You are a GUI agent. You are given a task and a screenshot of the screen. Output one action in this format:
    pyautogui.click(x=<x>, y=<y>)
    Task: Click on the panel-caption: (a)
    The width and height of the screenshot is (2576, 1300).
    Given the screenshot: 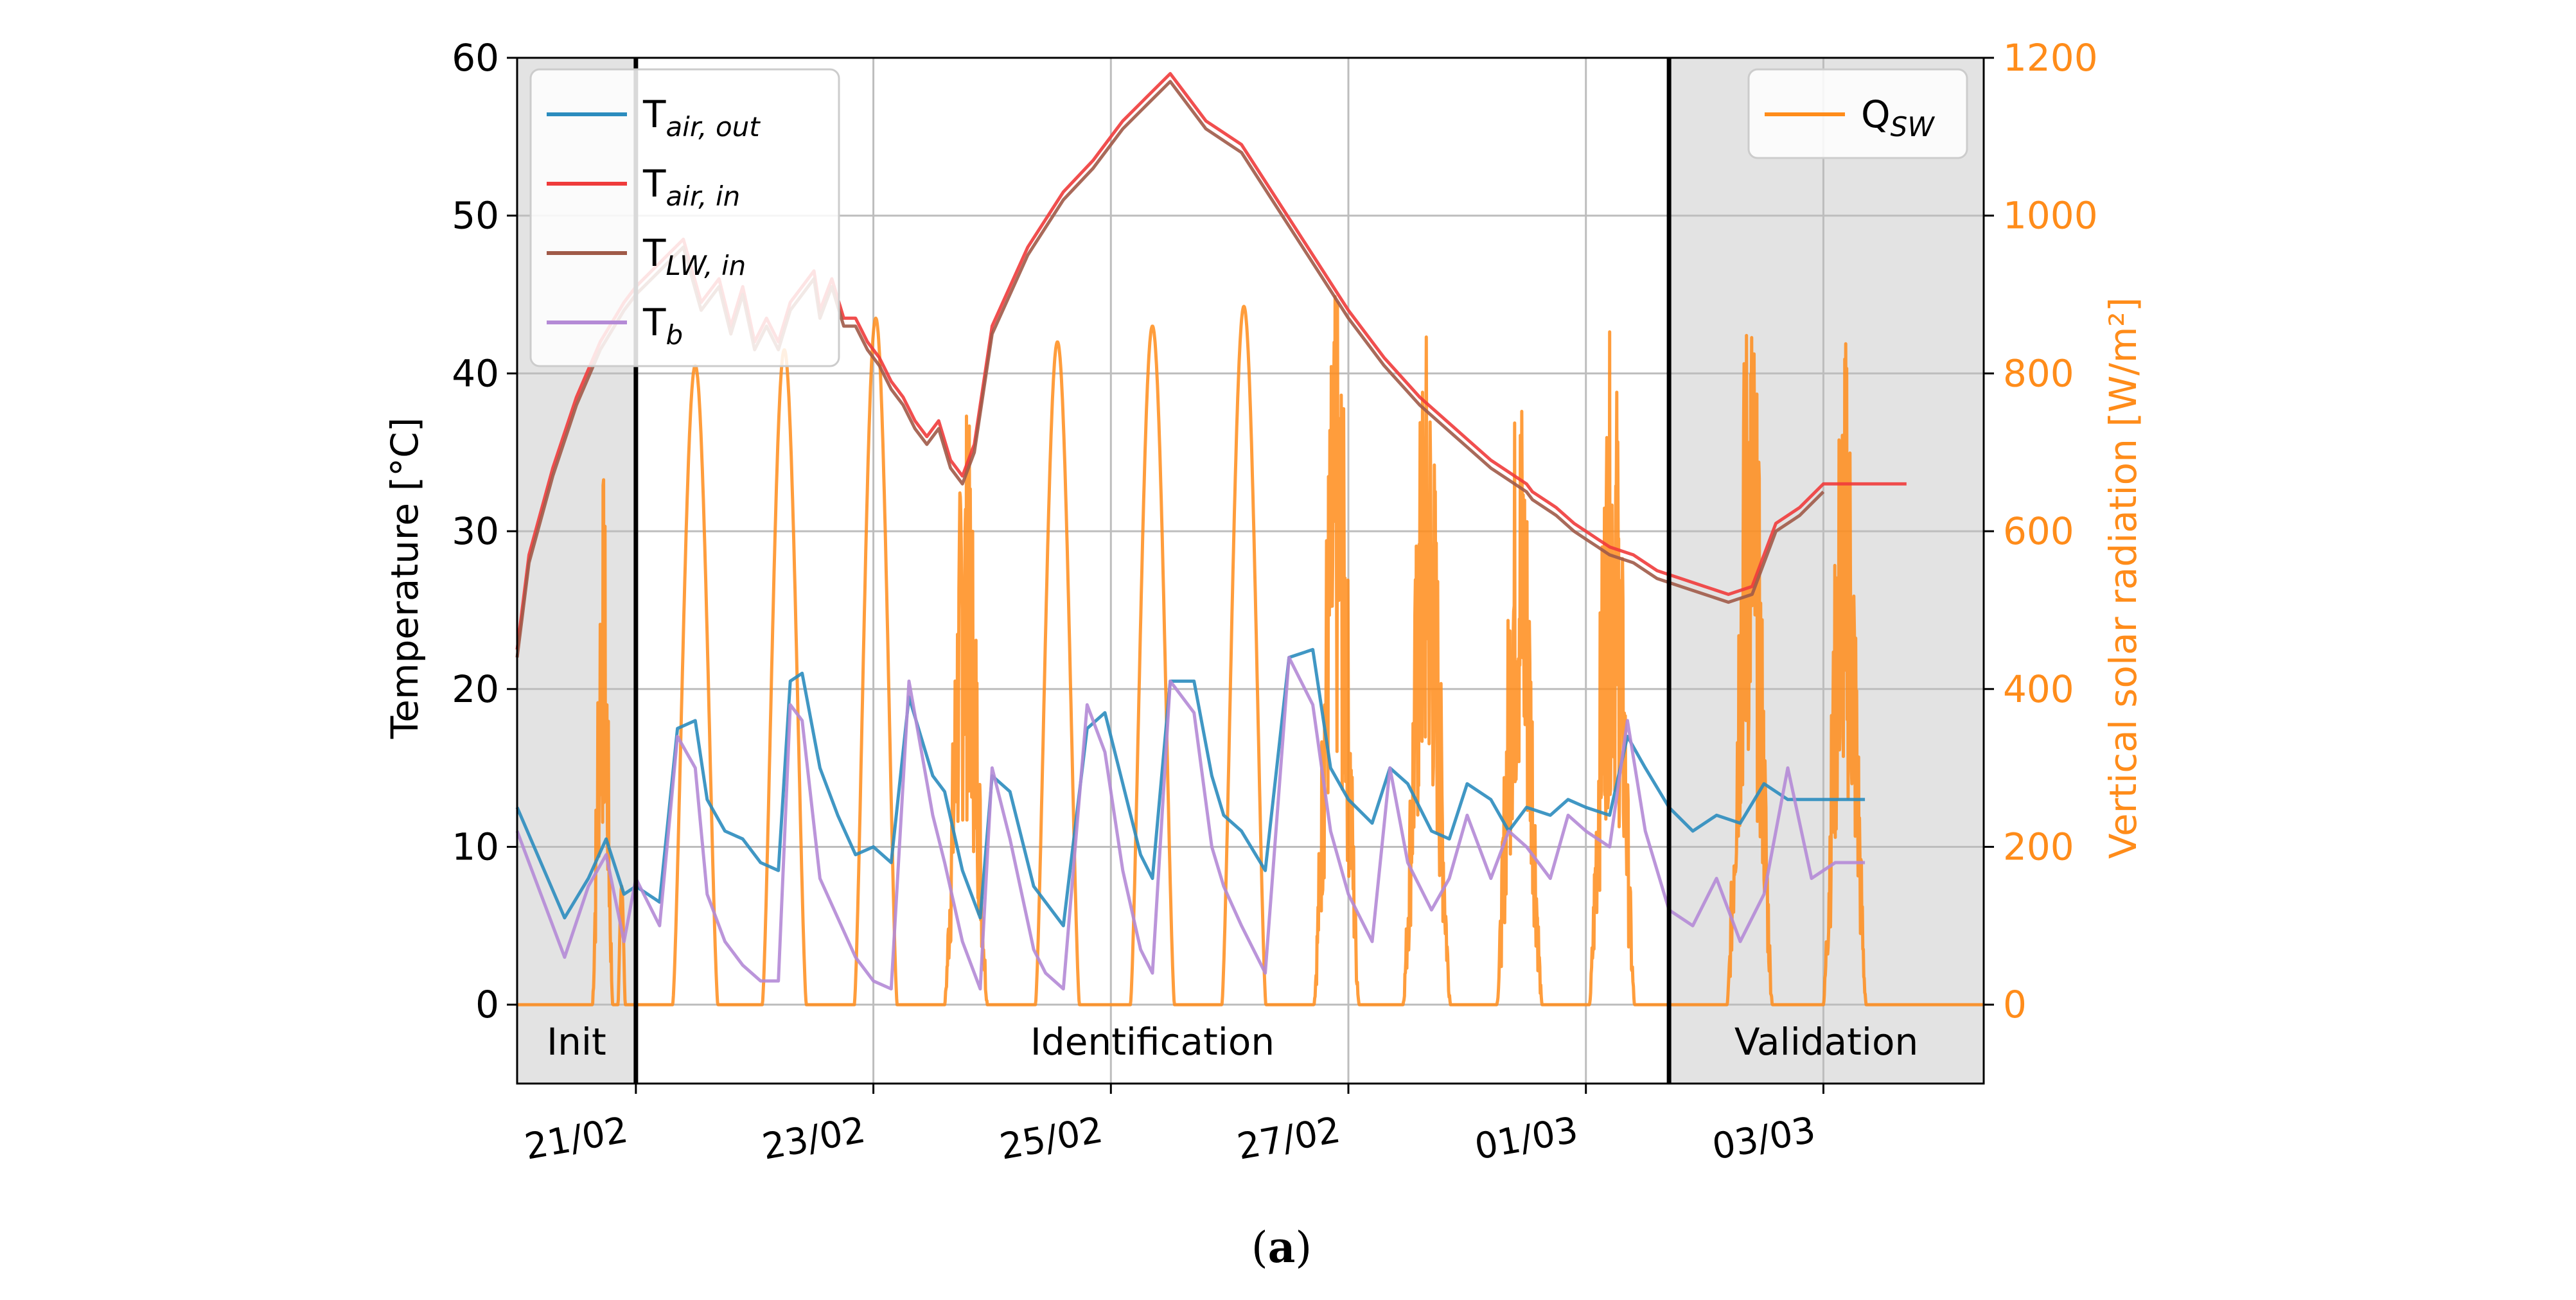 What is the action you would take?
    pyautogui.click(x=1281, y=1247)
    